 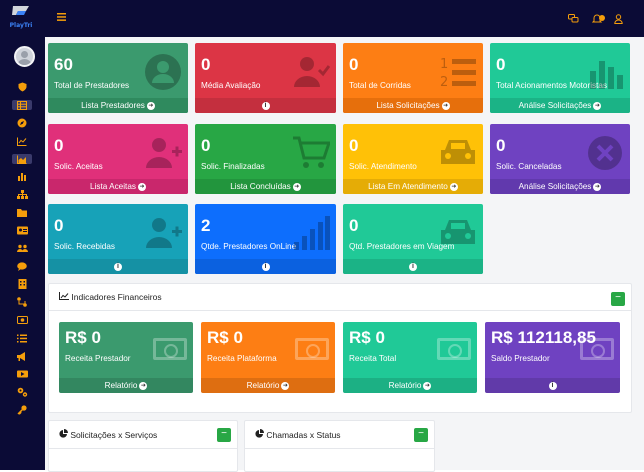 What do you see at coordinates (22, 356) in the screenshot?
I see `megaphone-icon` at bounding box center [22, 356].